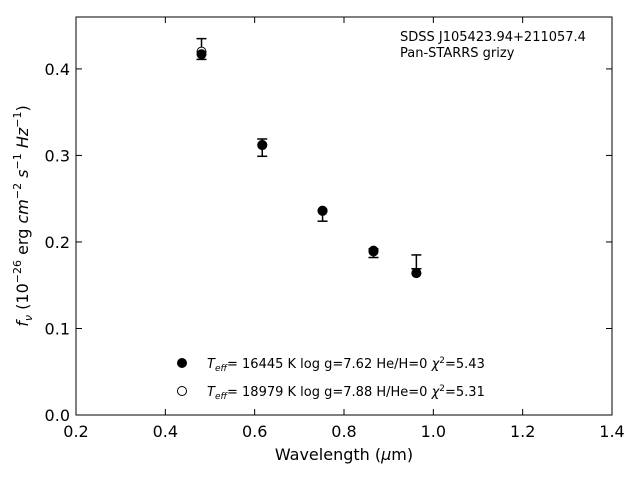 The height and width of the screenshot is (484, 640). Describe the element at coordinates (433, 431) in the screenshot. I see `x-tick-label: 1.0` at that location.